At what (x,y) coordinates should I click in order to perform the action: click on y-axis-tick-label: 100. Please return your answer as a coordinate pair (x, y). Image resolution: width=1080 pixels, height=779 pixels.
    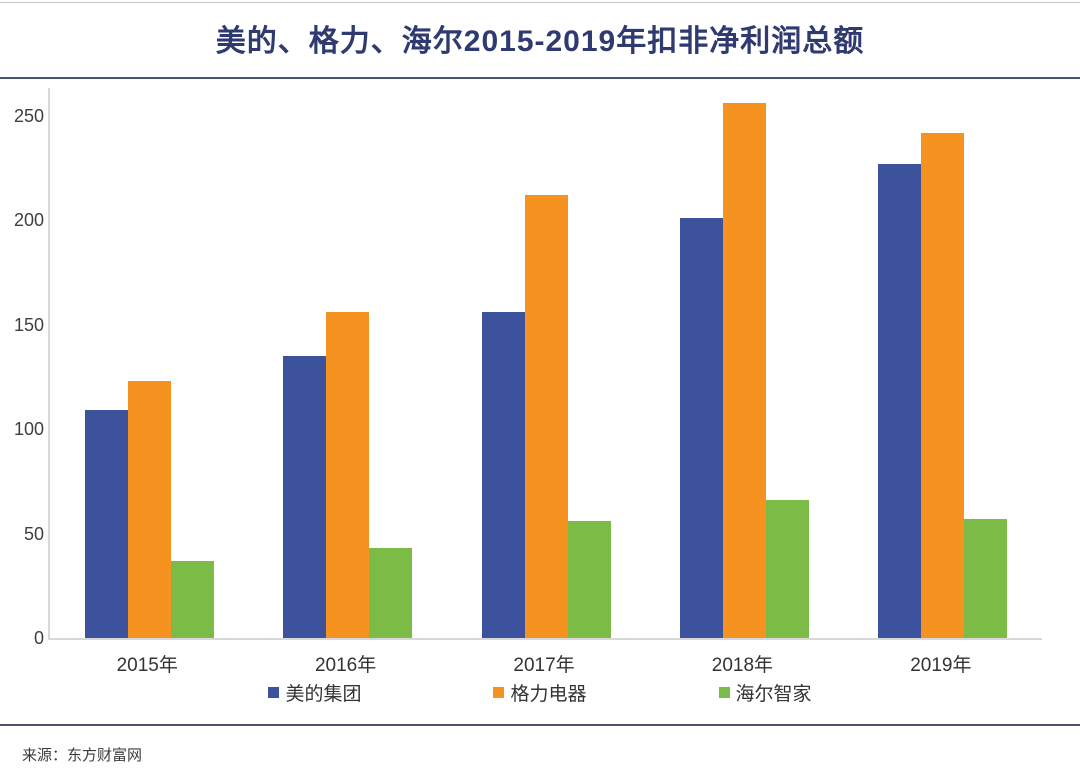
    Looking at the image, I should click on (28, 429).